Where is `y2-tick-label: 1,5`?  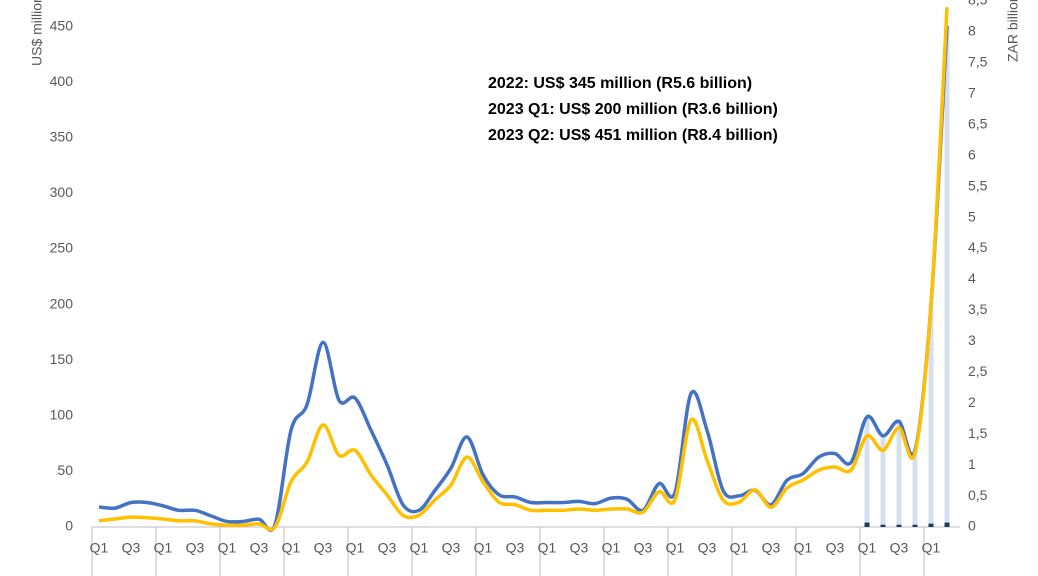 y2-tick-label: 1,5 is located at coordinates (978, 433).